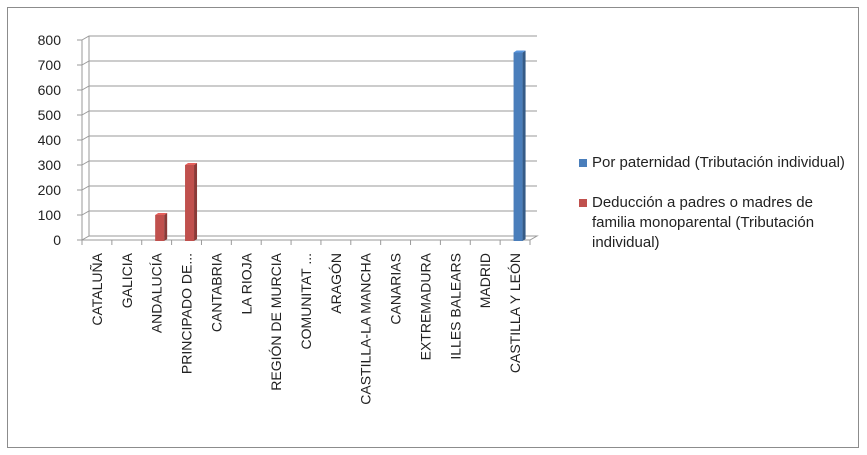  Describe the element at coordinates (157, 292) in the screenshot. I see `x-category-label: ANDALUCÍA` at that location.